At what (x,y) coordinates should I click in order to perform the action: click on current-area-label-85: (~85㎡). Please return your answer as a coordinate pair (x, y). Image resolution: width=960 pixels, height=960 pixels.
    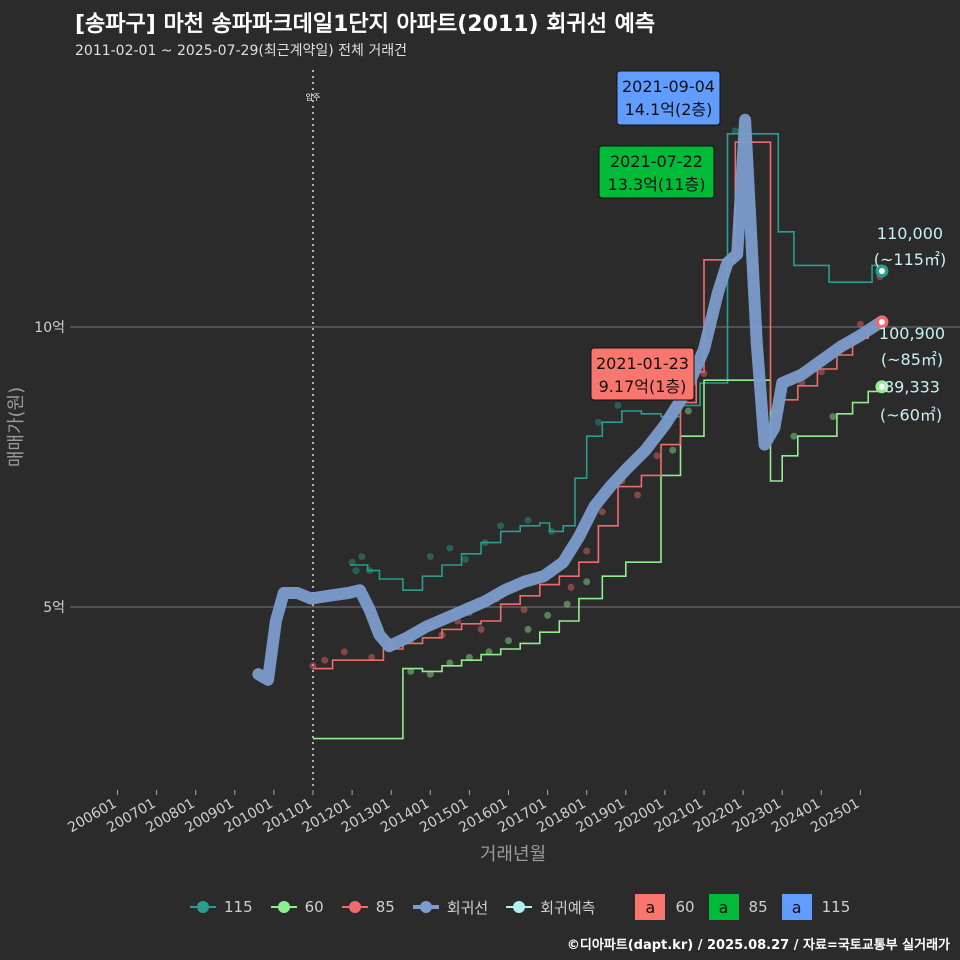
    Looking at the image, I should click on (912, 359).